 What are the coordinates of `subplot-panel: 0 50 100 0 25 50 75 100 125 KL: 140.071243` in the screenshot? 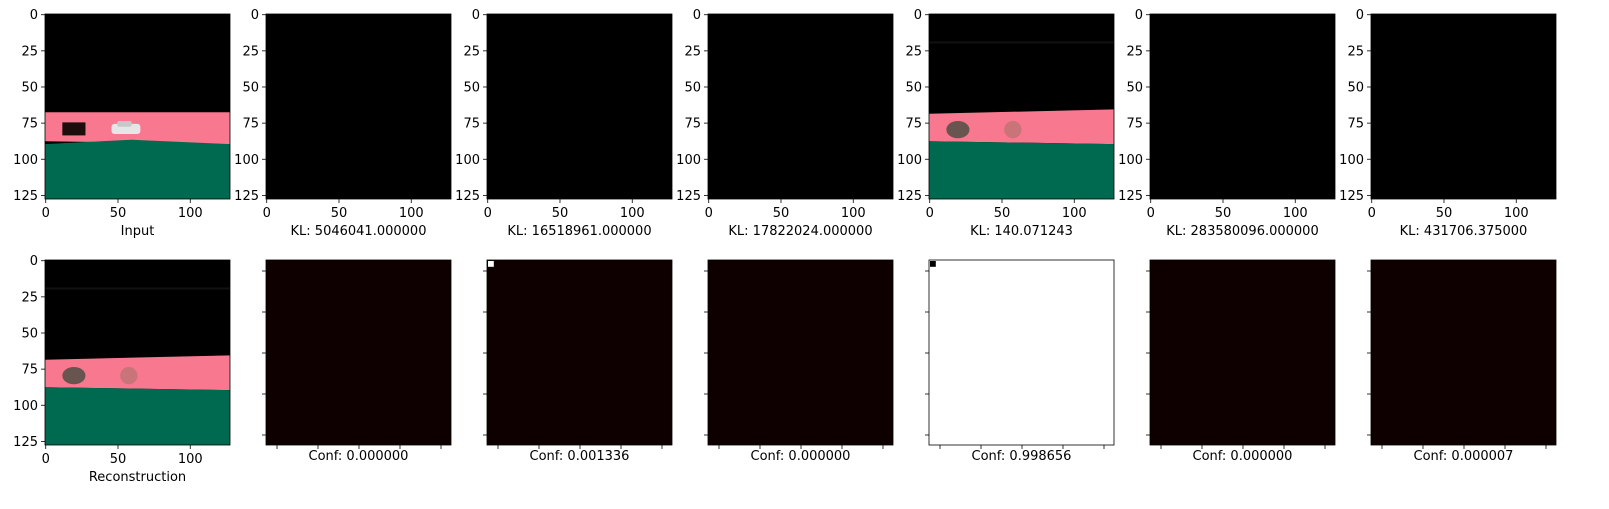 It's located at (1006, 123).